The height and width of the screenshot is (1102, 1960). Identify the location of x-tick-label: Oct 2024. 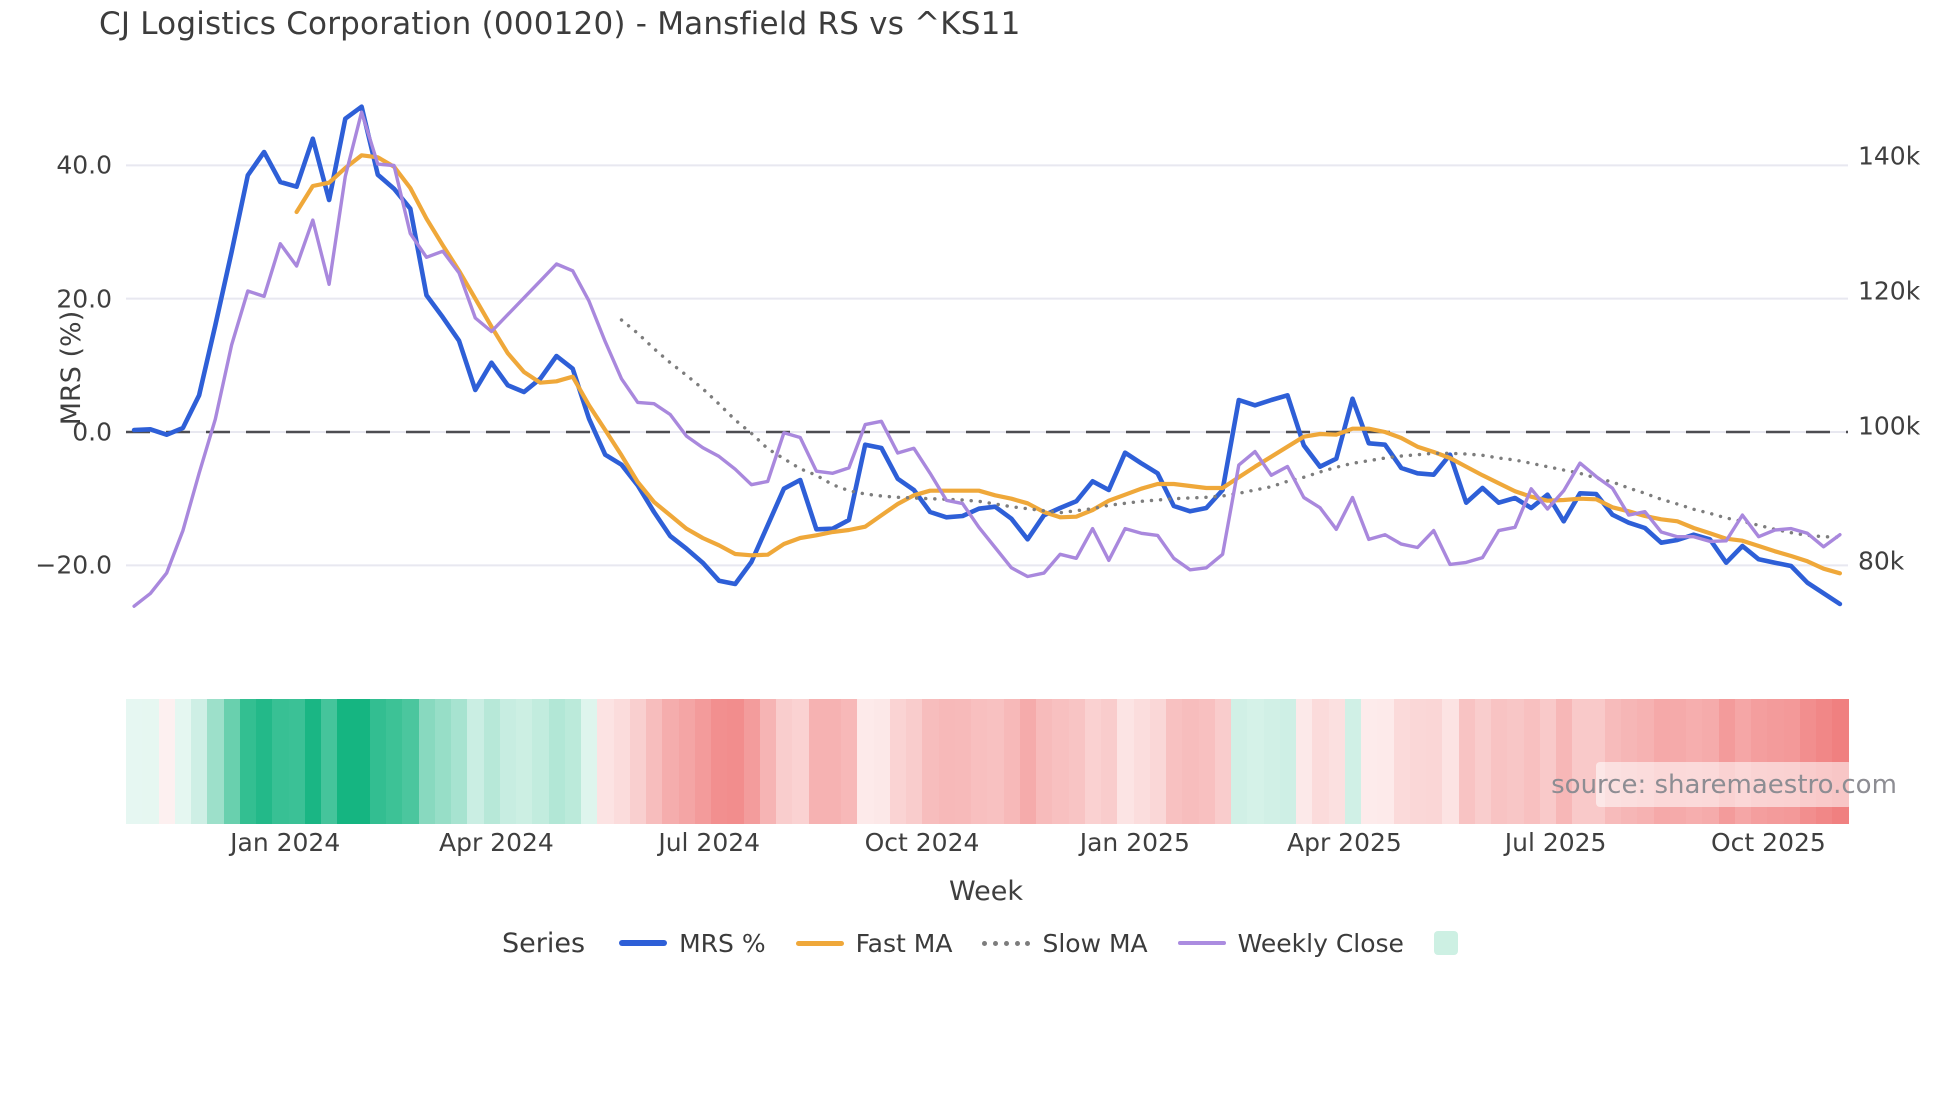
(922, 842).